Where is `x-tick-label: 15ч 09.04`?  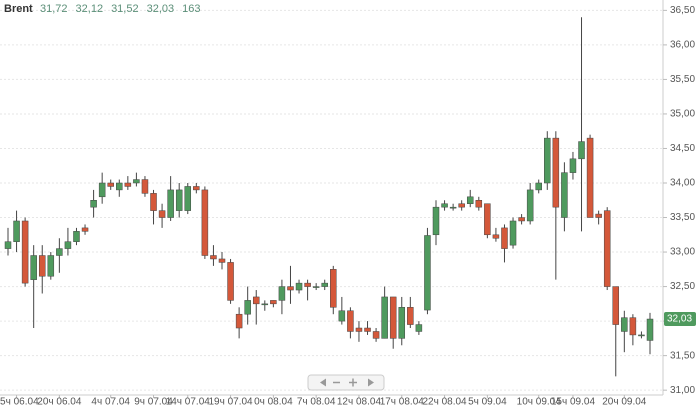
x-tick-label: 15ч 09.04 is located at coordinates (573, 402).